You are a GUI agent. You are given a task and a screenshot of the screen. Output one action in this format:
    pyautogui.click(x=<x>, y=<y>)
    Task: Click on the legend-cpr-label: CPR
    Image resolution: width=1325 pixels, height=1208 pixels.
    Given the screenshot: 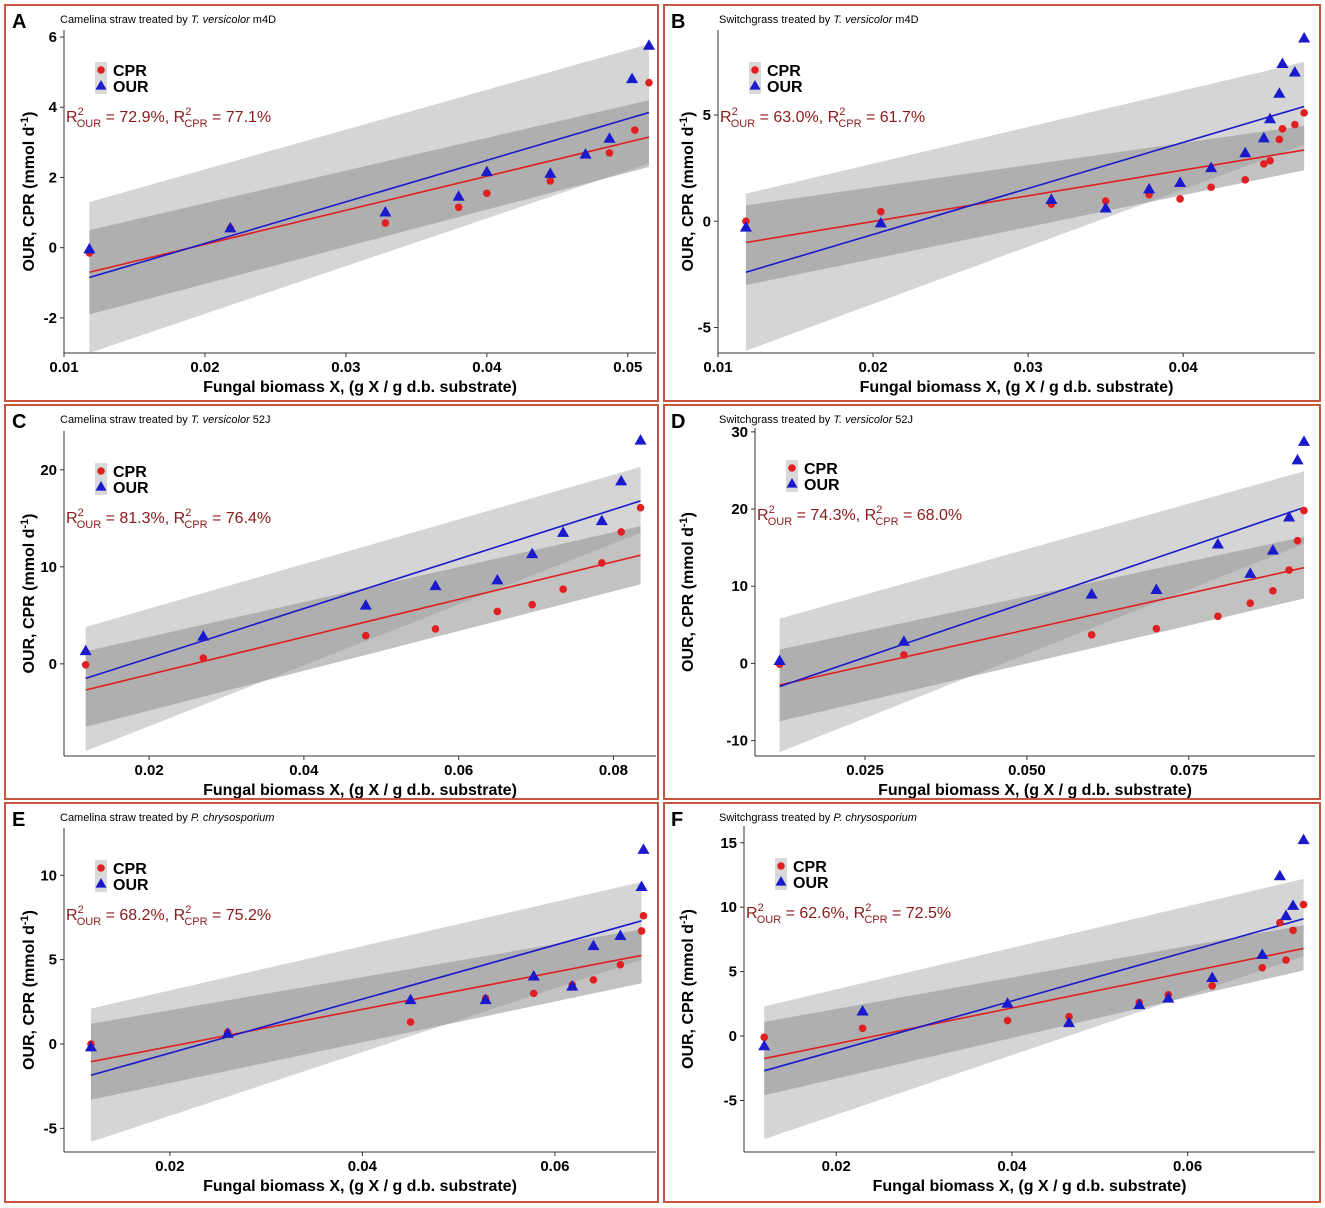 What is the action you would take?
    pyautogui.click(x=821, y=469)
    